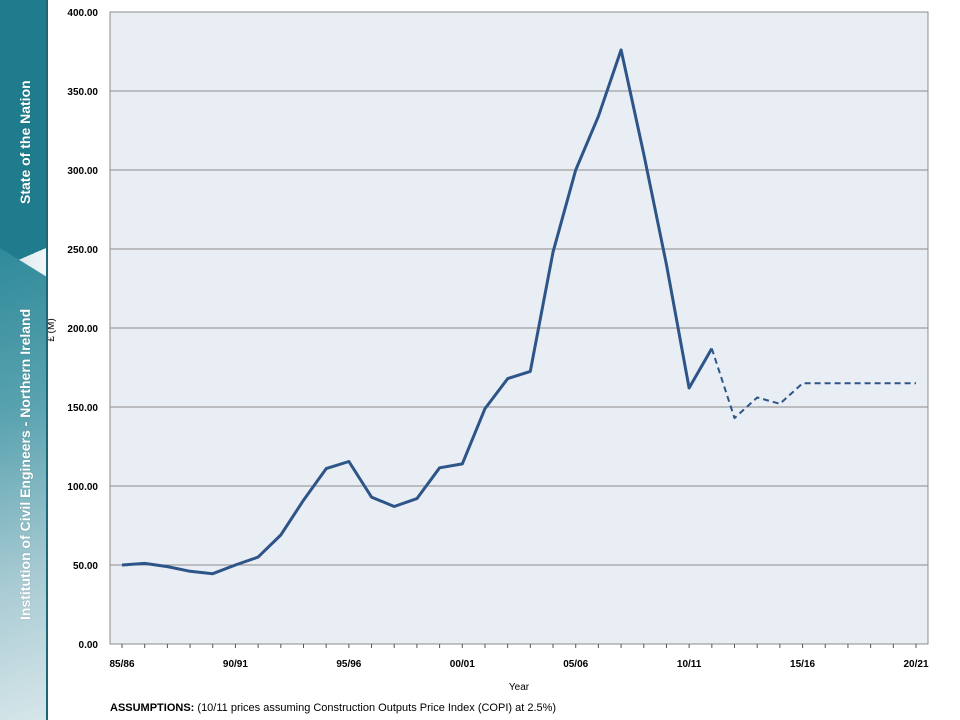  What do you see at coordinates (82, 171) in the screenshot?
I see `y-tick-label: 300.00` at bounding box center [82, 171].